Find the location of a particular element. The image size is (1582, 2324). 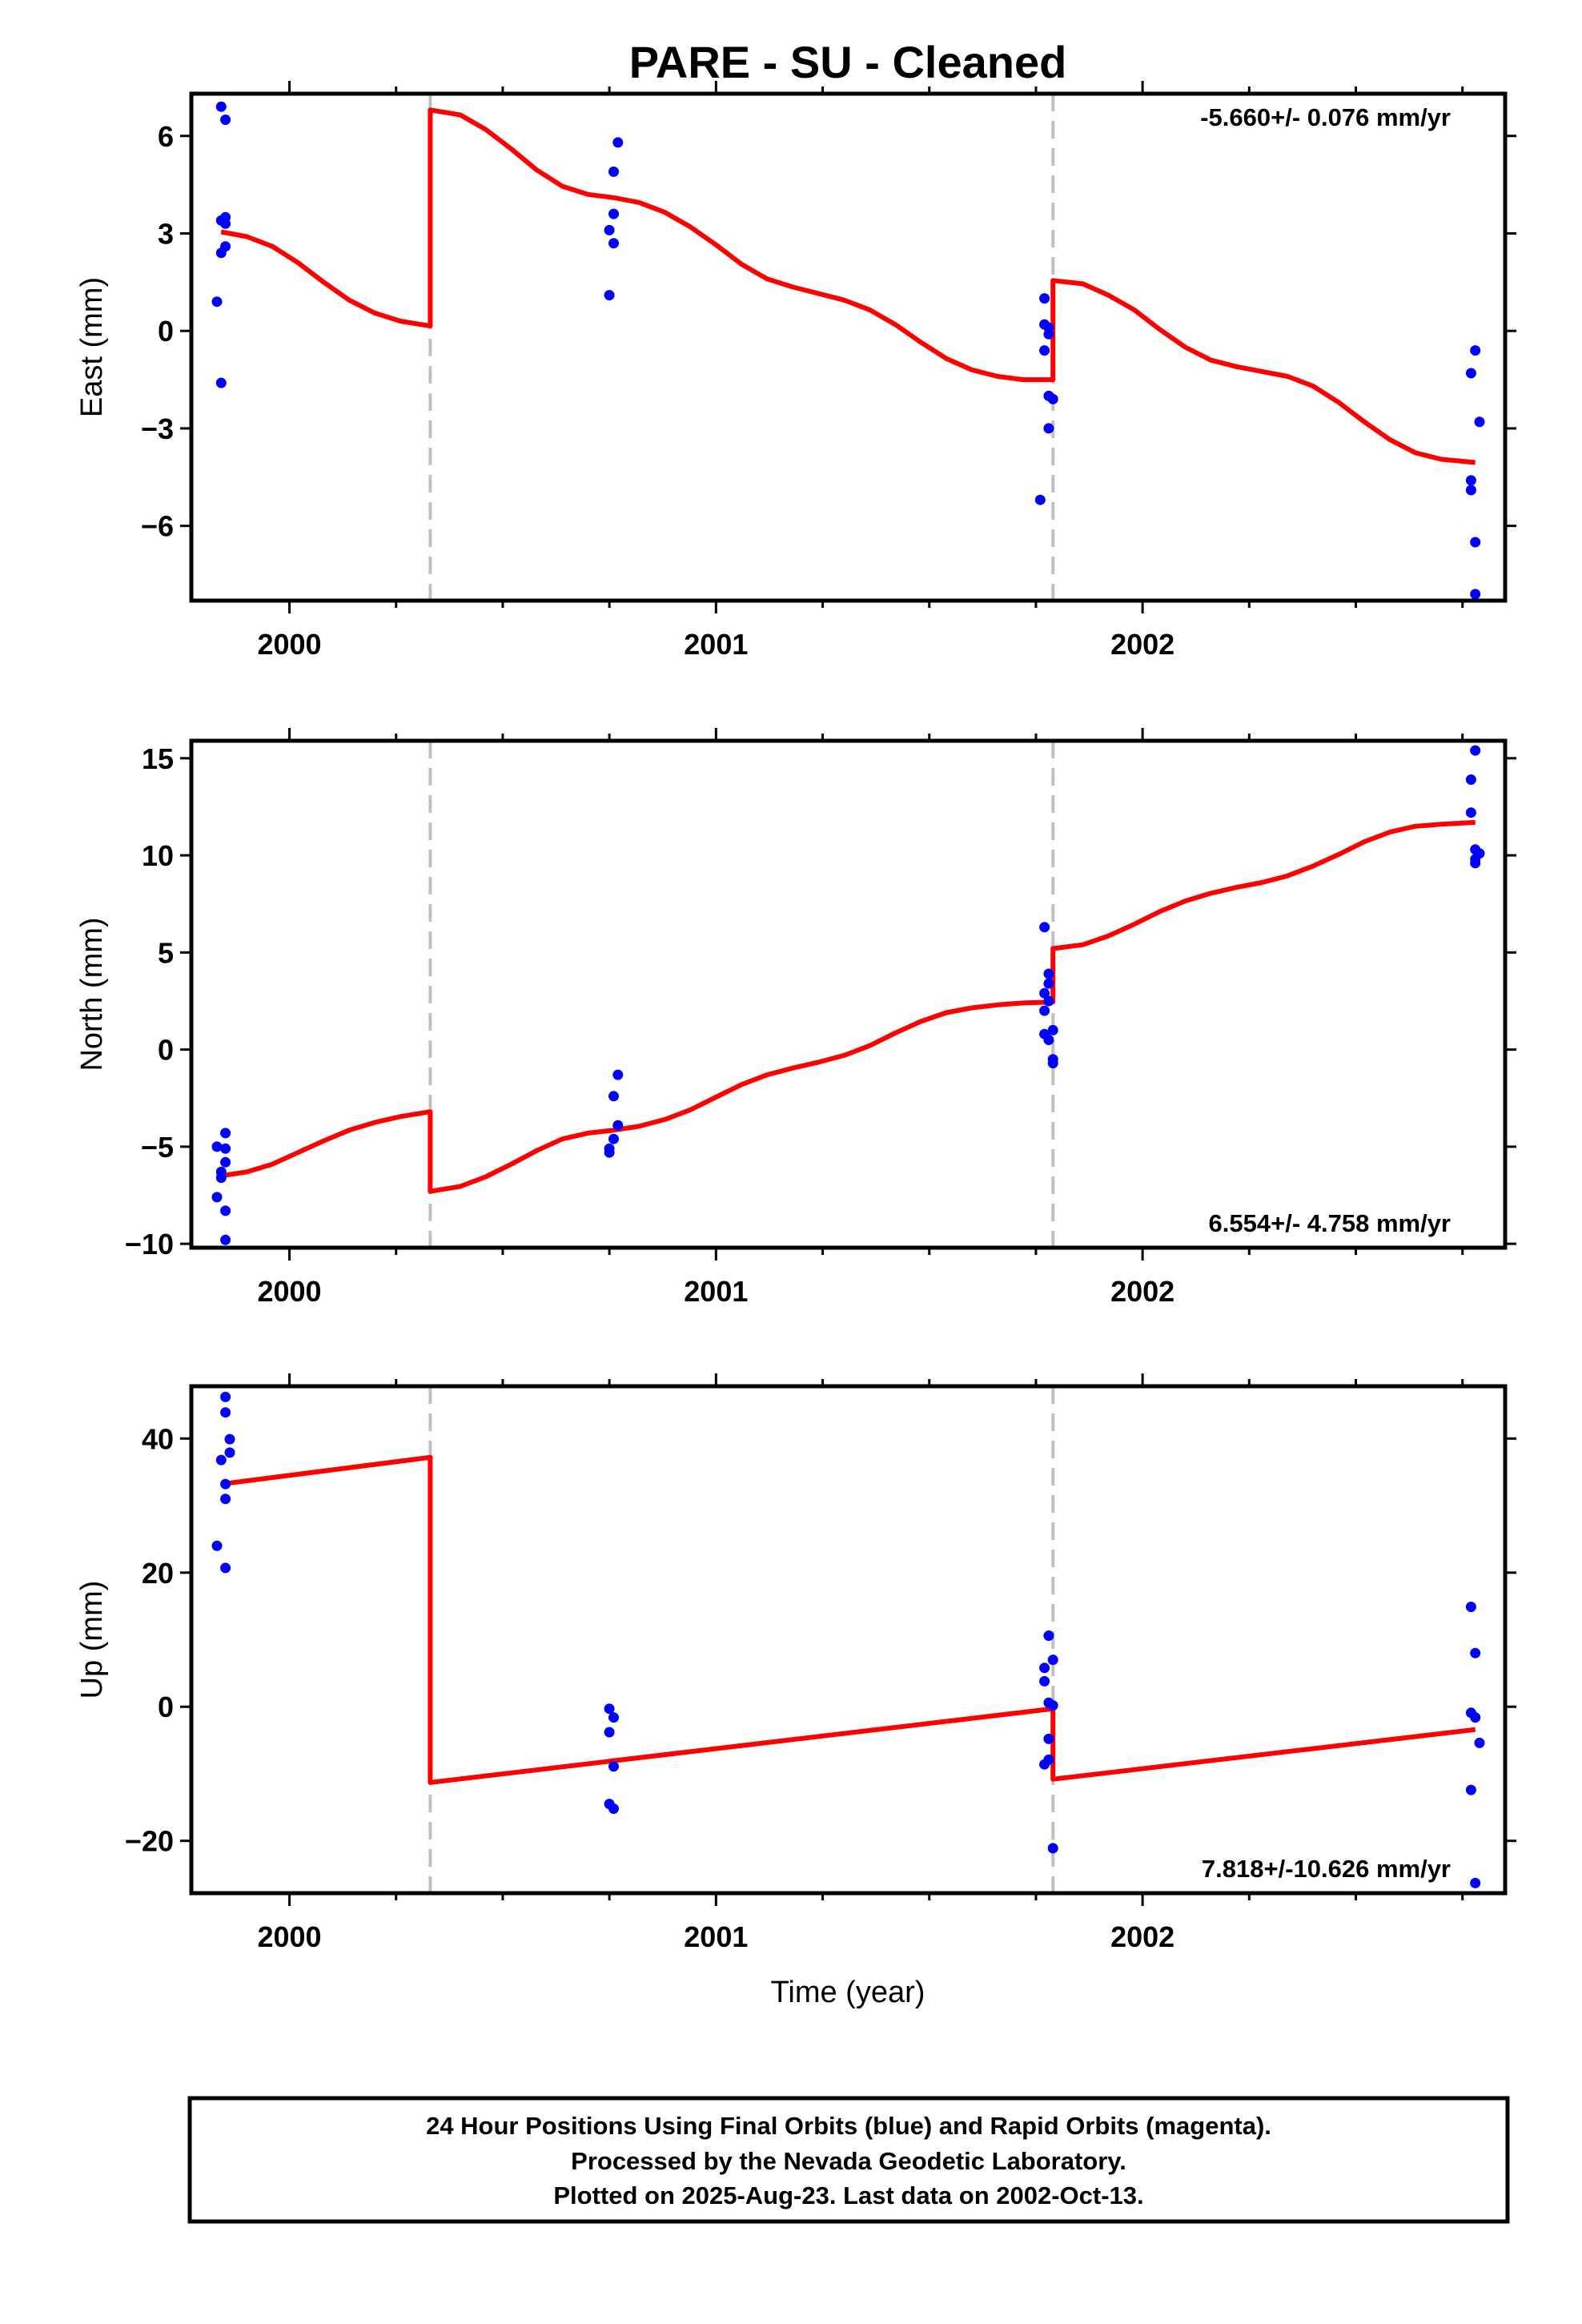

step-lines-up is located at coordinates (741, 1639).